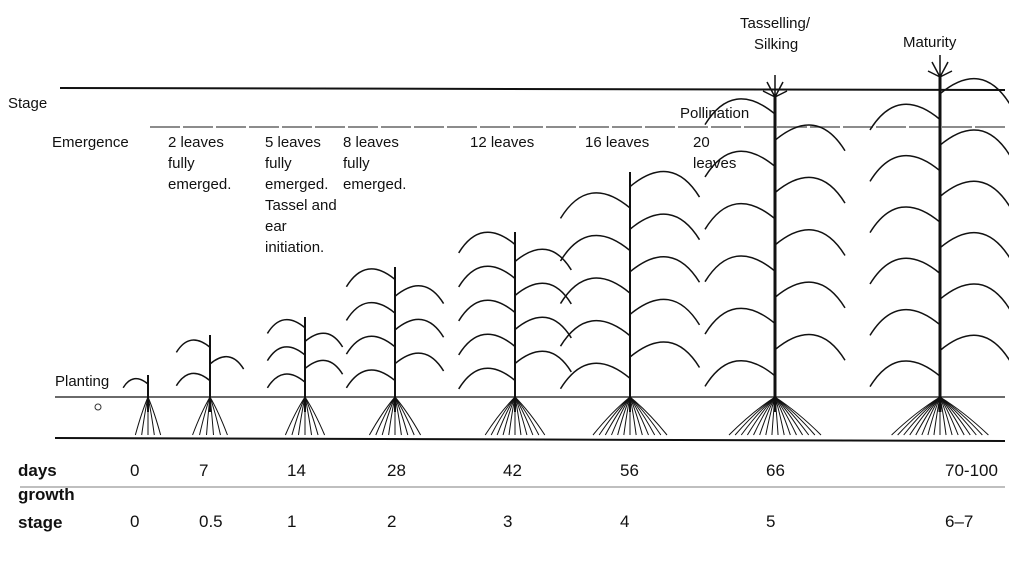 The width and height of the screenshot is (1009, 567). I want to click on days-value: 70-100, so click(971, 470).